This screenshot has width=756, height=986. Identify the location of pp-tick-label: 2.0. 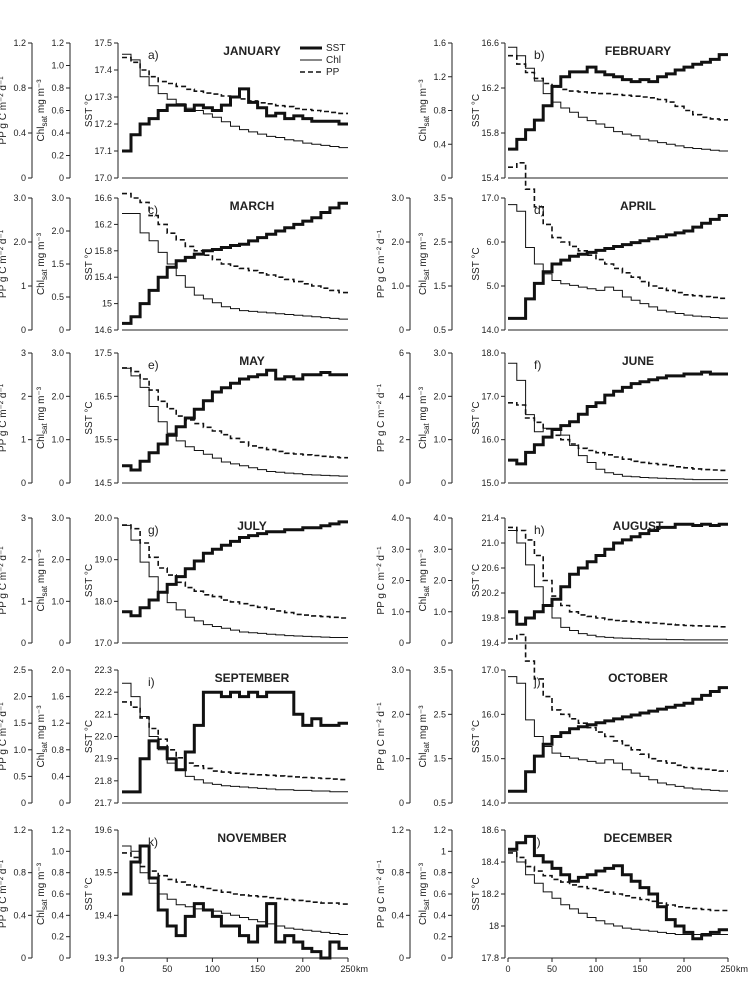
(397, 714).